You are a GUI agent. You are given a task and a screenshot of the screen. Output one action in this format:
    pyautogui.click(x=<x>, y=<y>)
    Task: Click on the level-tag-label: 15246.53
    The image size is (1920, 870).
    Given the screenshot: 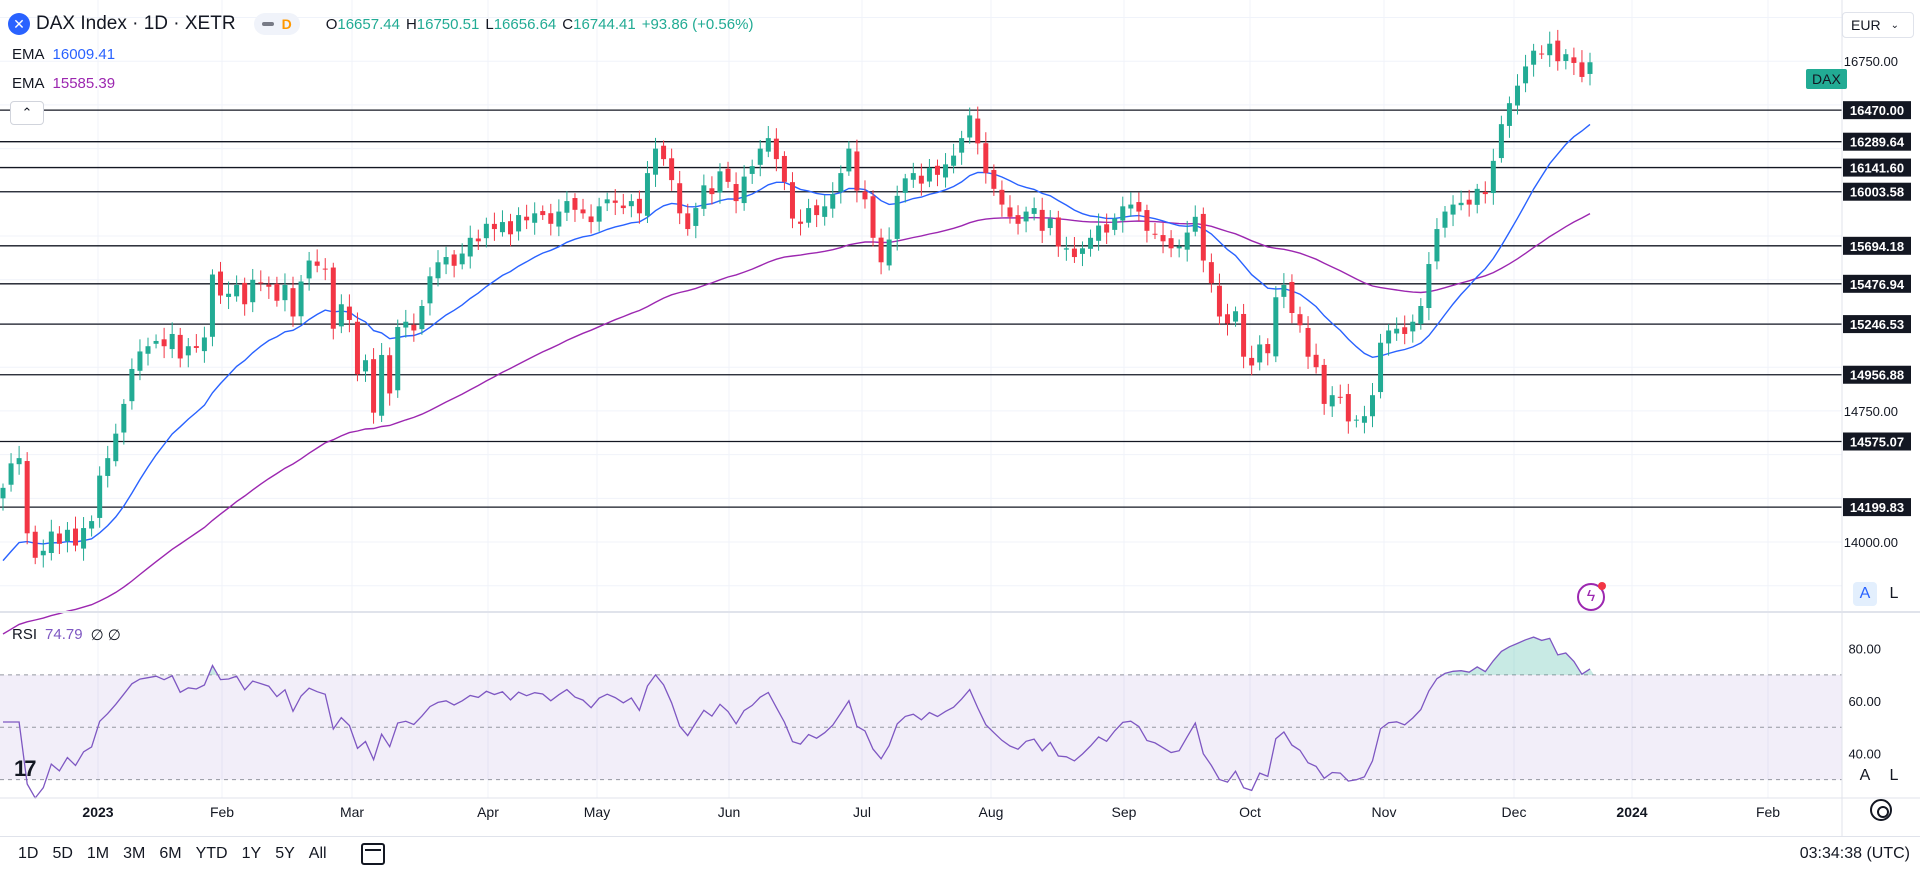 What is the action you would take?
    pyautogui.click(x=1877, y=324)
    